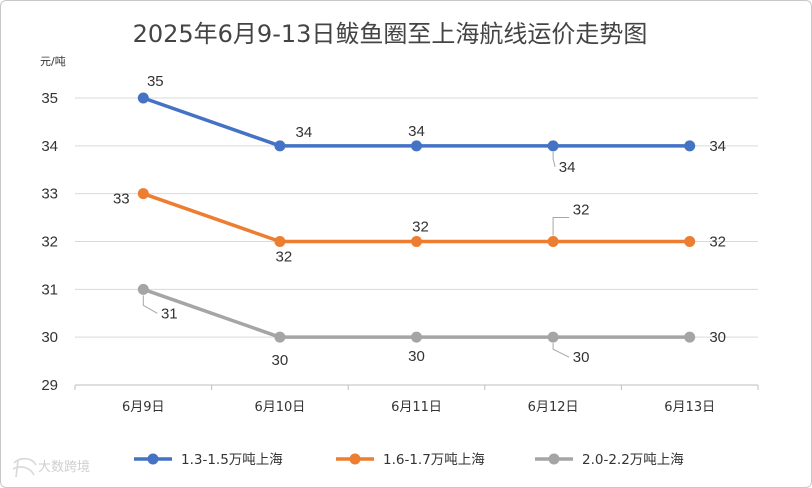 Image resolution: width=812 pixels, height=488 pixels. I want to click on legend: 1.3-1.5万吨上海 1.6-1.7万吨上海 2.0-2.2万吨上海, so click(409, 460).